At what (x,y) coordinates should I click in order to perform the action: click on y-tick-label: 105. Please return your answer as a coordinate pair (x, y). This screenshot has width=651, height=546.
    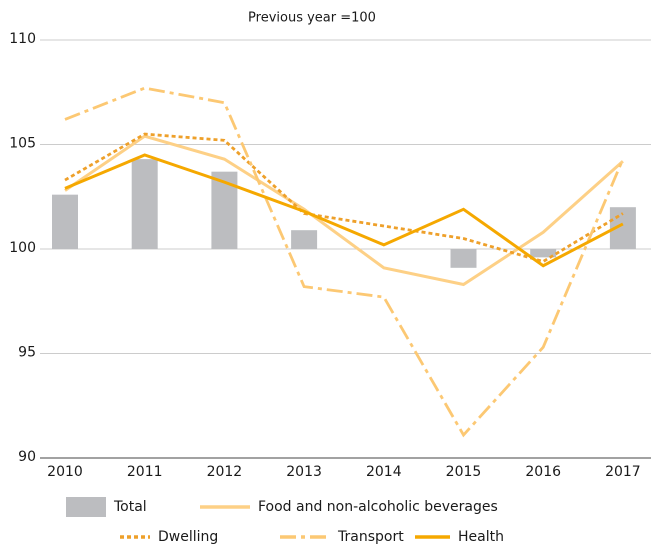
    Looking at the image, I should click on (22, 144).